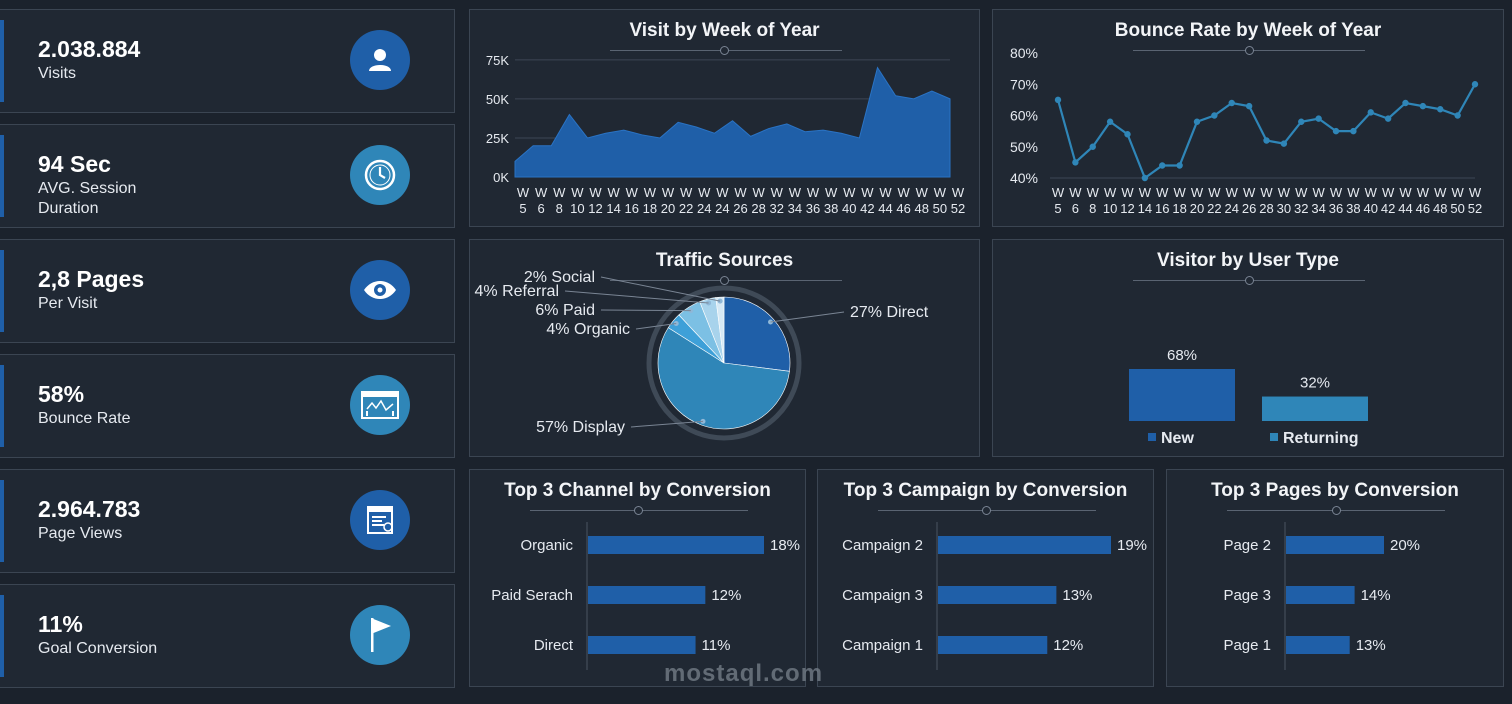 This screenshot has height=704, width=1512. Describe the element at coordinates (1024, 53) in the screenshot. I see `y-tick-label: 80%` at that location.